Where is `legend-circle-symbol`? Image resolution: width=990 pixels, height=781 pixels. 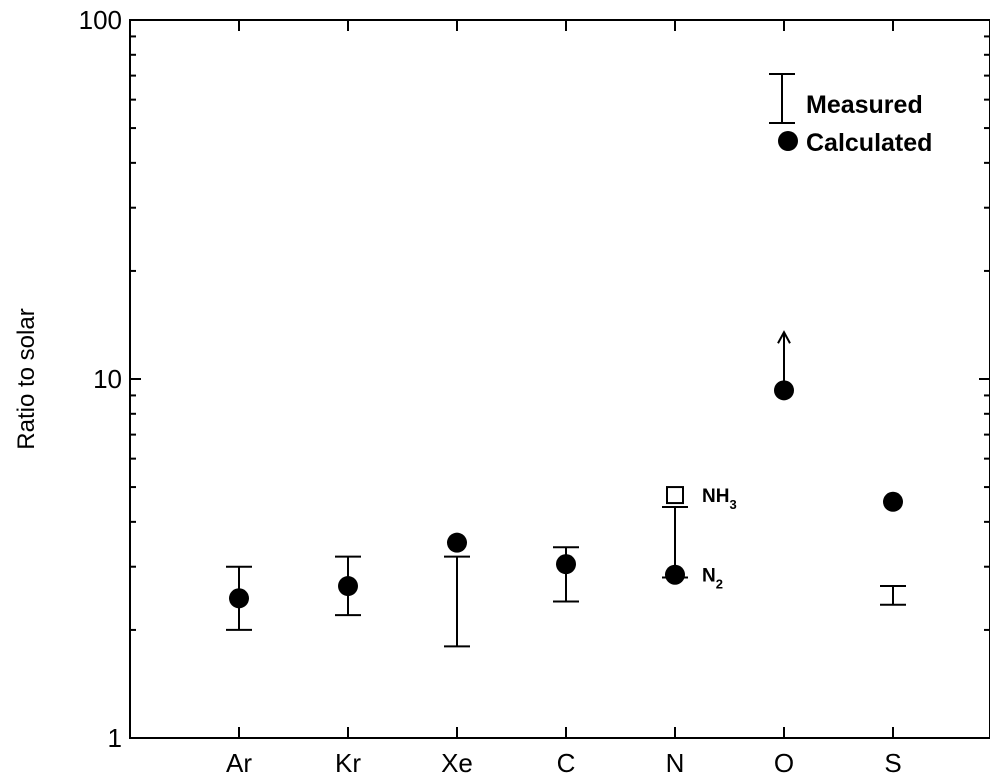 legend-circle-symbol is located at coordinates (788, 141).